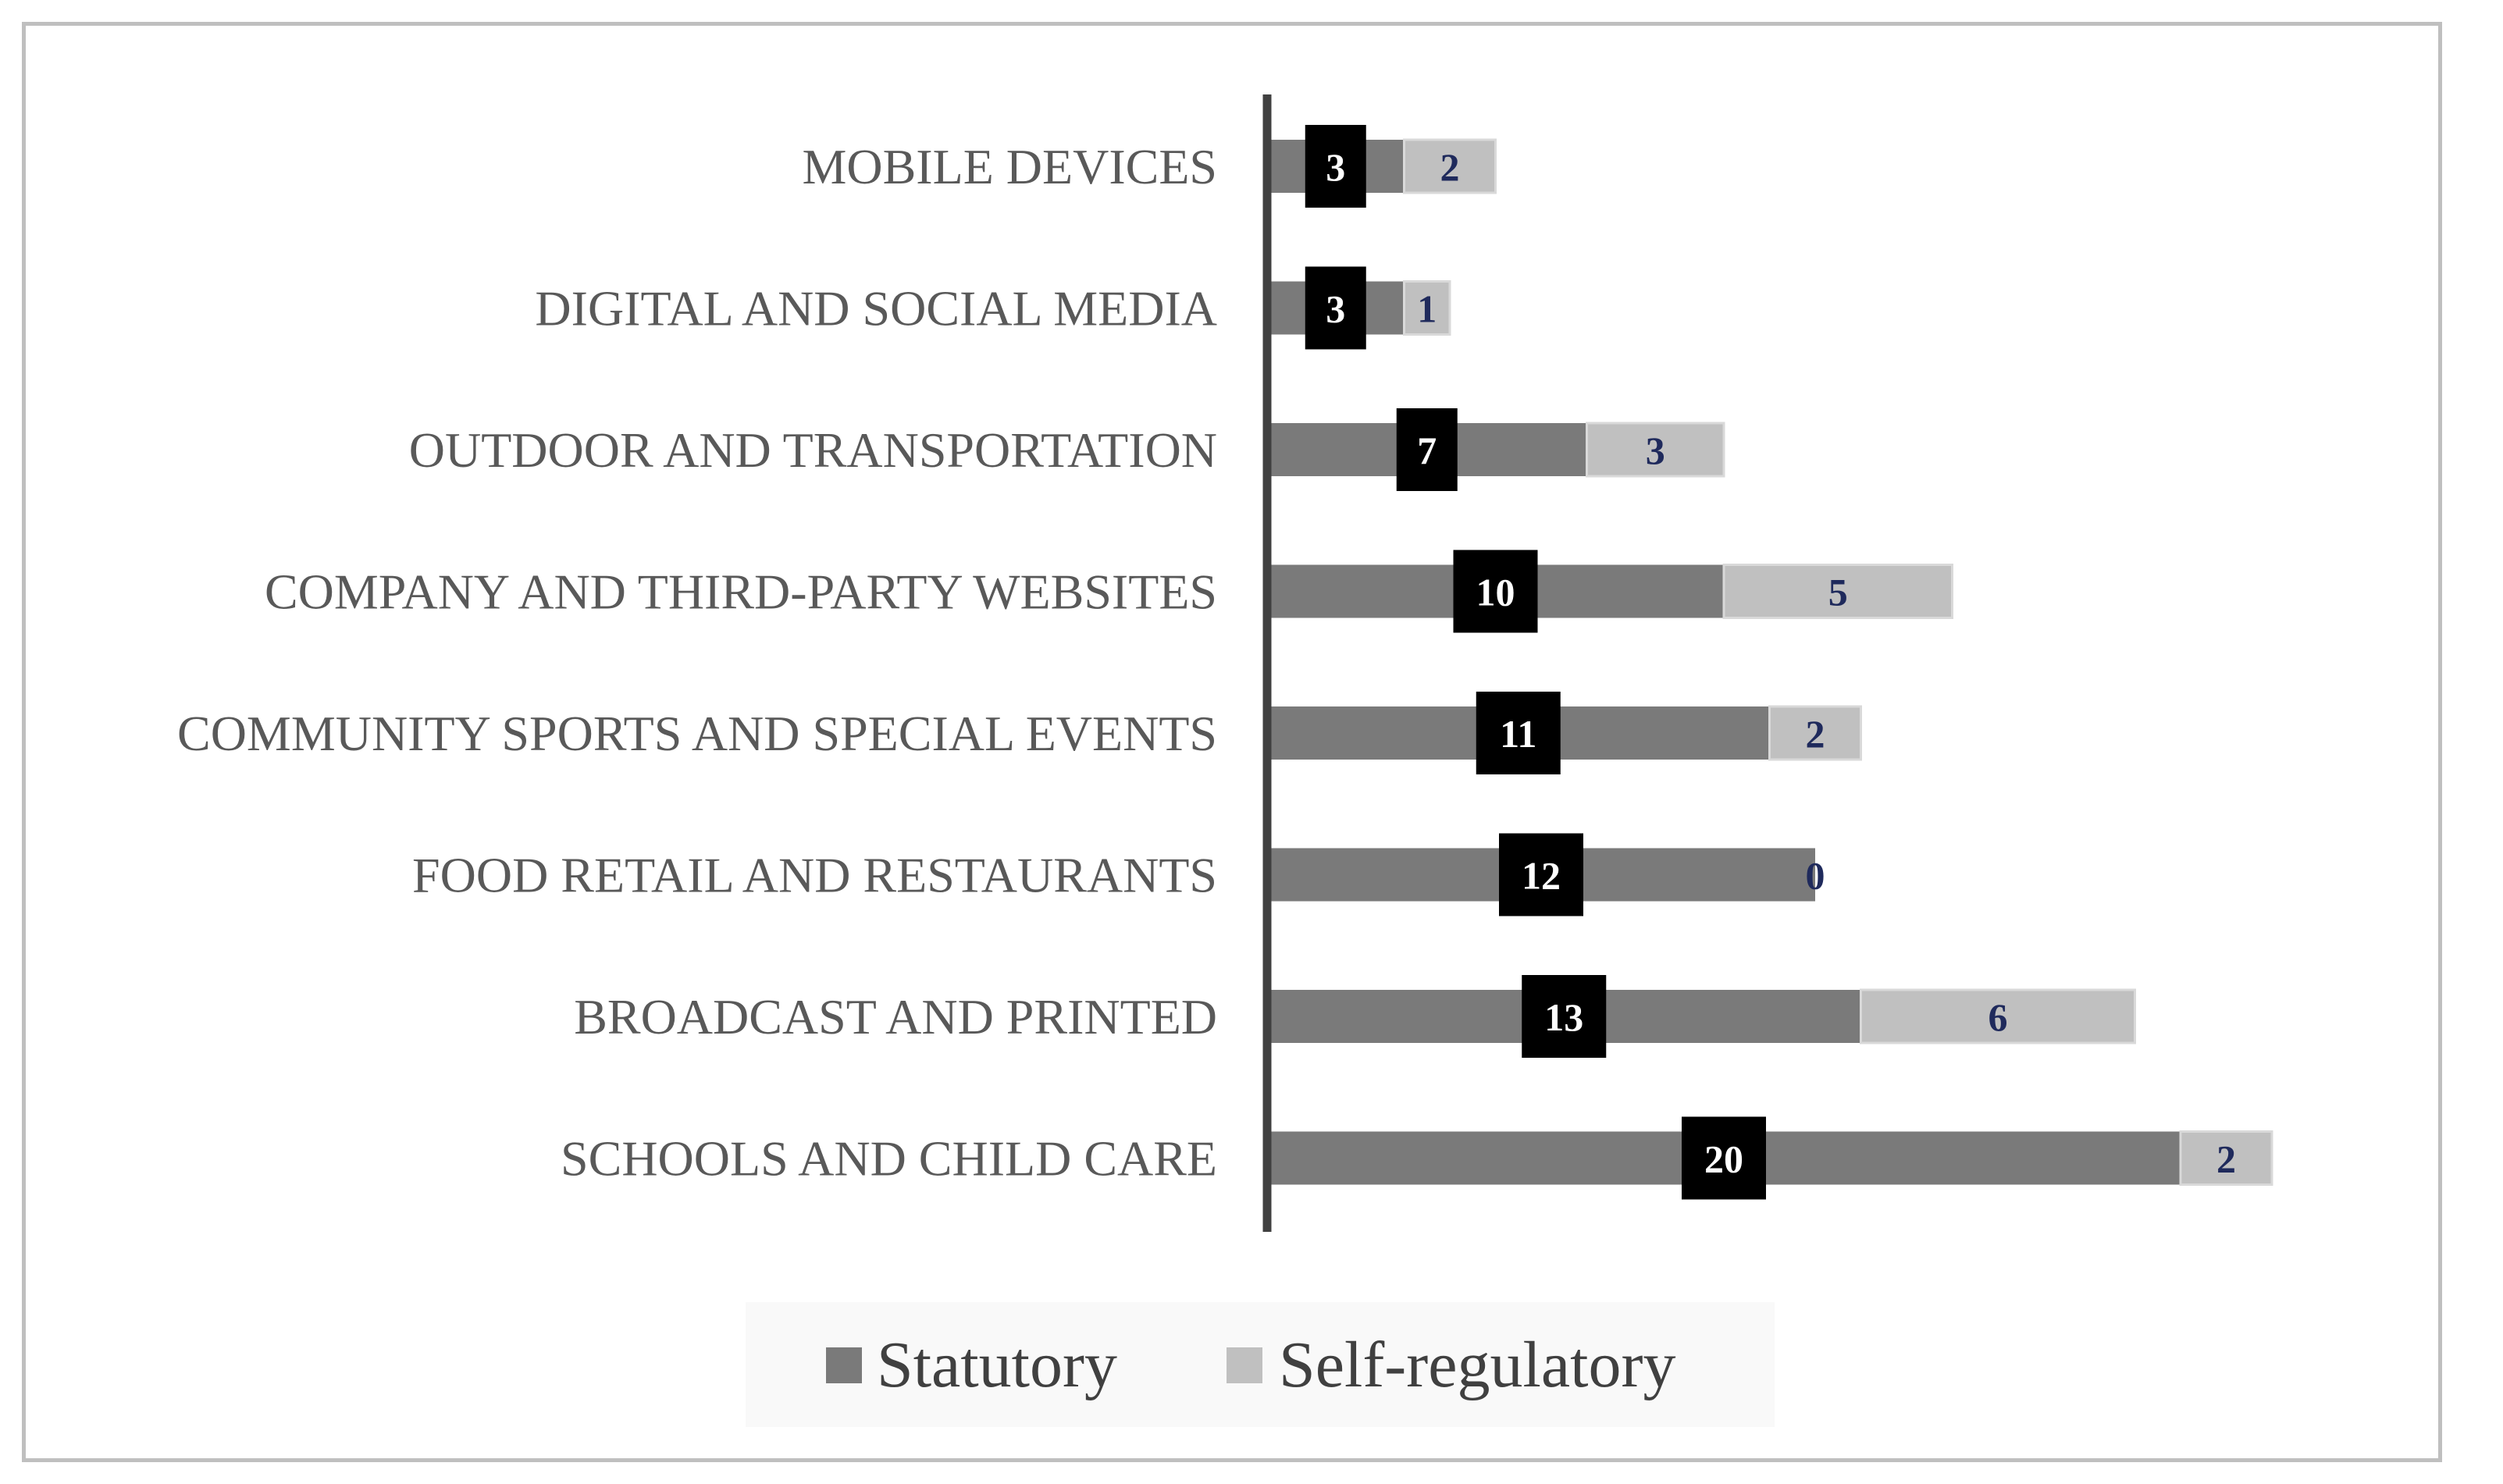 Image resolution: width=2503 pixels, height=1484 pixels. What do you see at coordinates (895, 1016) in the screenshot?
I see `category-label: BROADCAST AND PRINTED` at bounding box center [895, 1016].